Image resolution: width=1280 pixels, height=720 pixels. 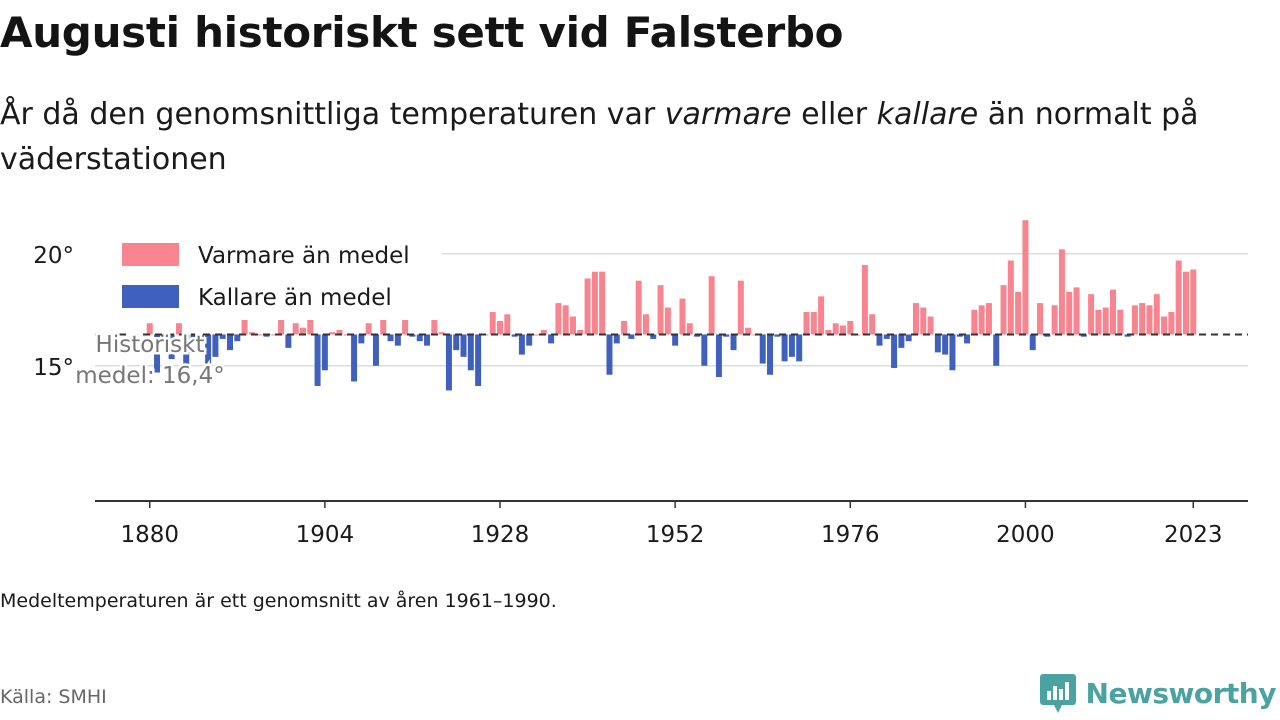 What do you see at coordinates (728, 114) in the screenshot?
I see `subtitle-warm-word: varmare` at bounding box center [728, 114].